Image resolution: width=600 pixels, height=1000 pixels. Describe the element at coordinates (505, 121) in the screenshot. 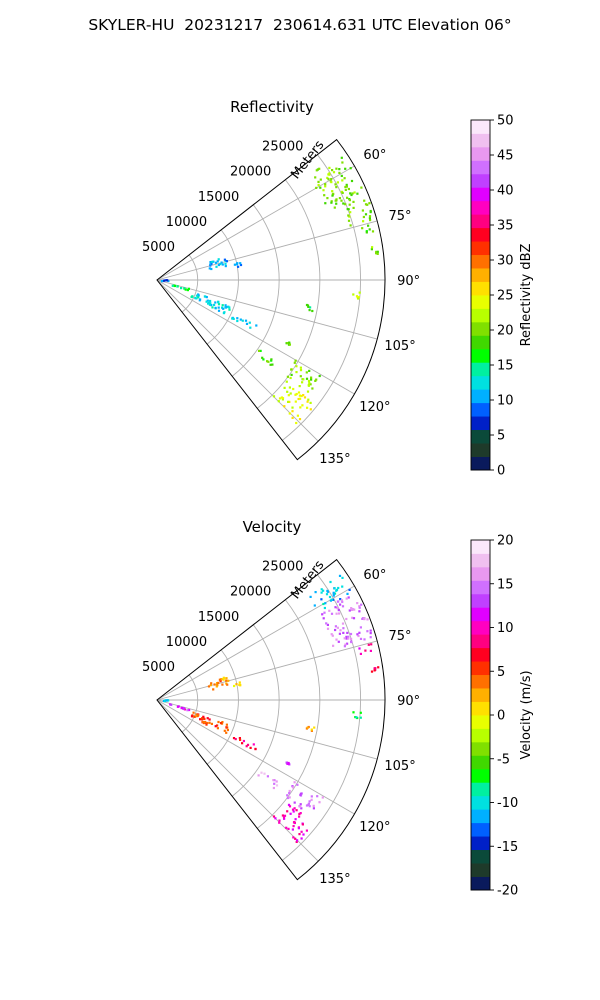

I see `colorbar-tick-label: 50` at that location.